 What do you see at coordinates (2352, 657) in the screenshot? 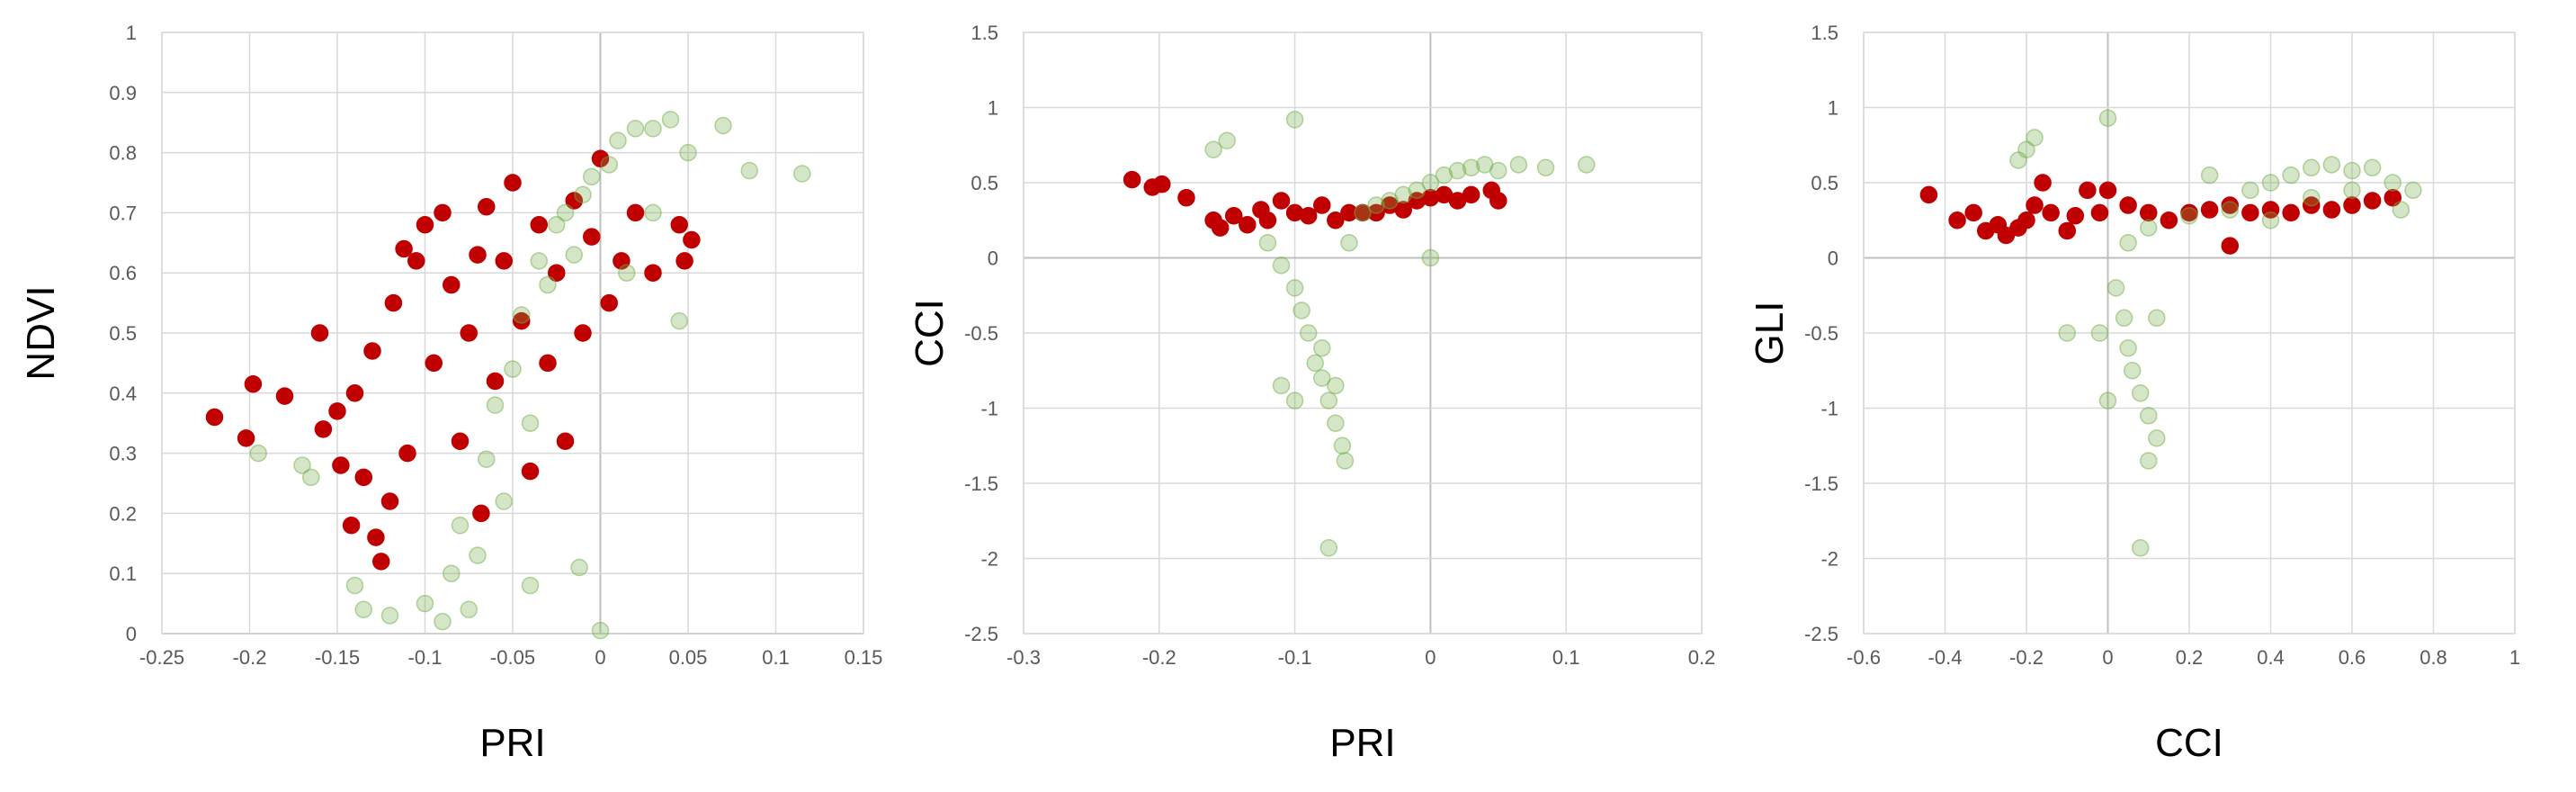
I see `x-tick-label: 0.6` at bounding box center [2352, 657].